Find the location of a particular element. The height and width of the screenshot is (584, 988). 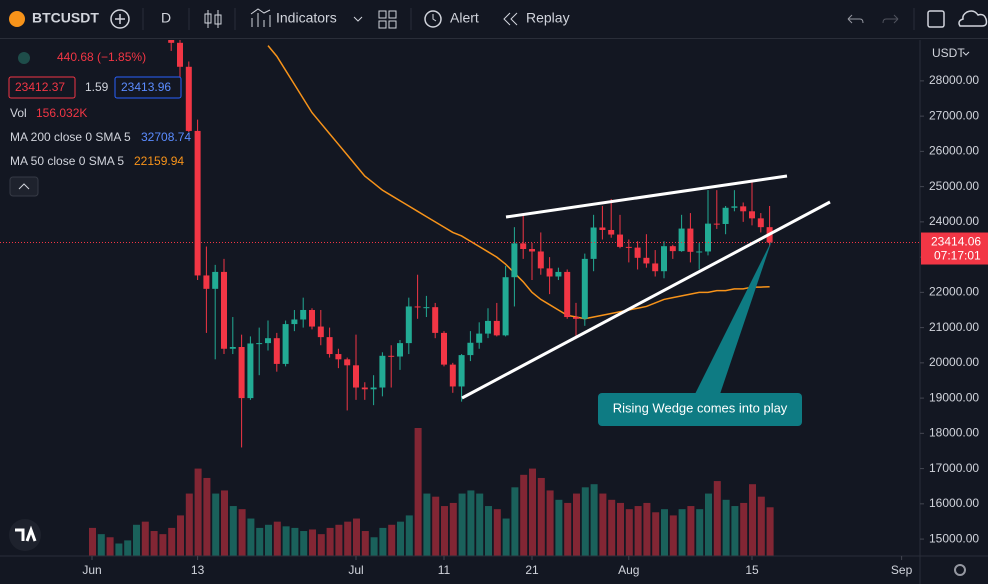

ask-box is located at coordinates (148, 87).